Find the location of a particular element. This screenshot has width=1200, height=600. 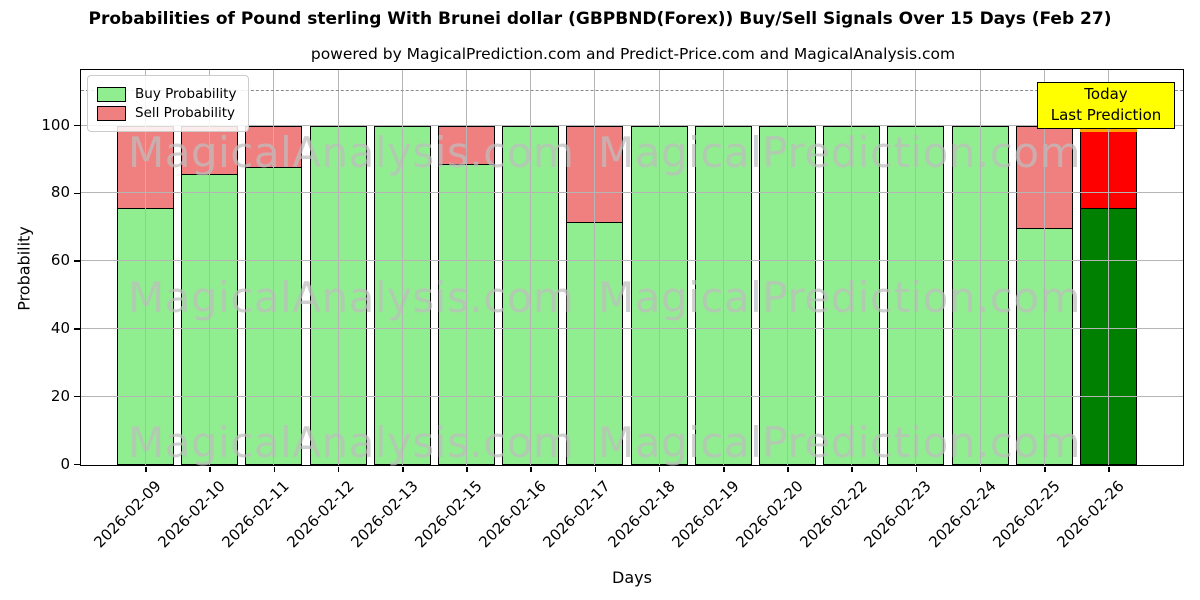

dashed-threshold-line is located at coordinates (632, 91).